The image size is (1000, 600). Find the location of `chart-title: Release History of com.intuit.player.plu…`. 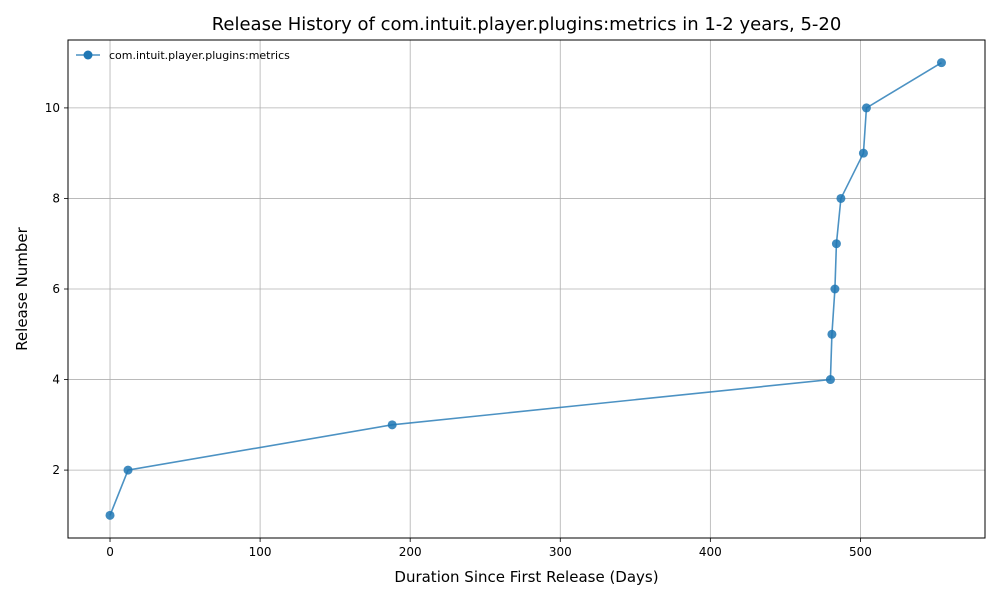

chart-title: Release History of com.intuit.player.plu… is located at coordinates (527, 24).